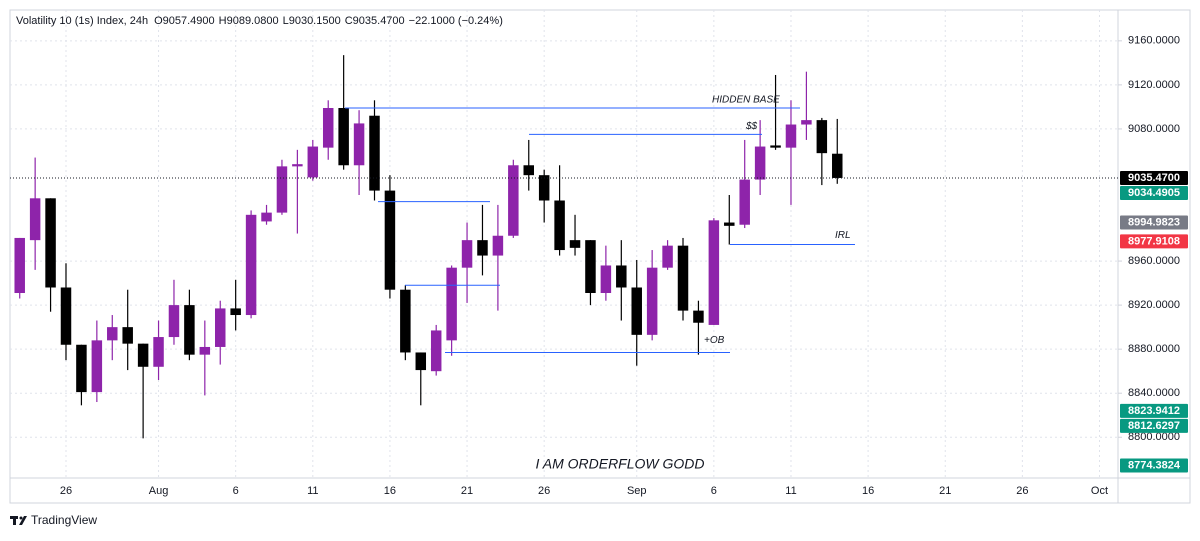 The width and height of the screenshot is (1200, 541). Describe the element at coordinates (1154, 85) in the screenshot. I see `y-tick-label: 9120.0000` at that location.